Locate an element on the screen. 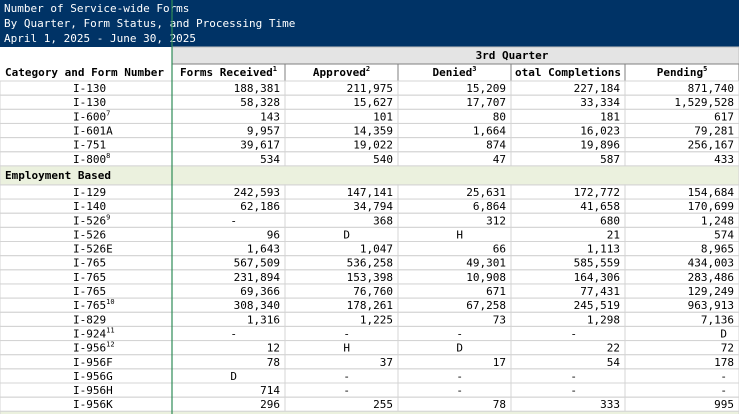 This screenshot has height=414, width=739. cell-value: 680 is located at coordinates (610, 220).